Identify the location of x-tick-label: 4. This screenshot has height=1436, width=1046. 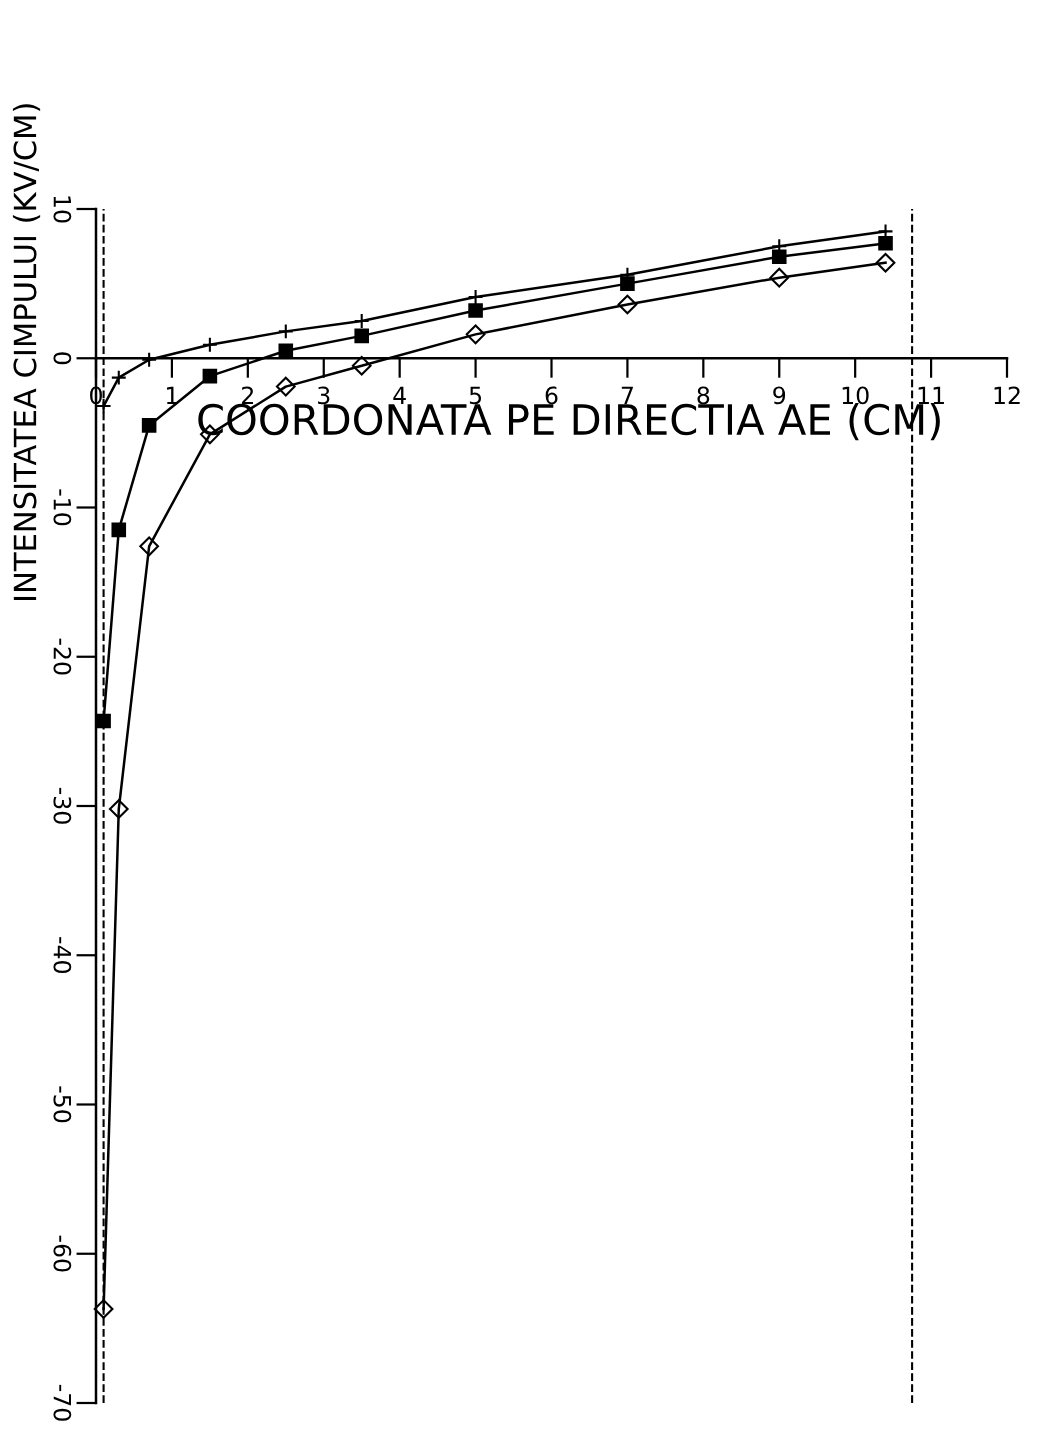
(399, 395).